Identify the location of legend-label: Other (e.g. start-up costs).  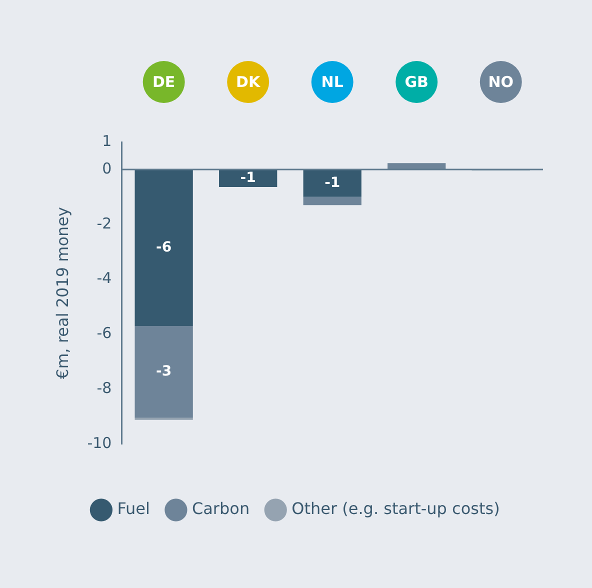
(396, 508).